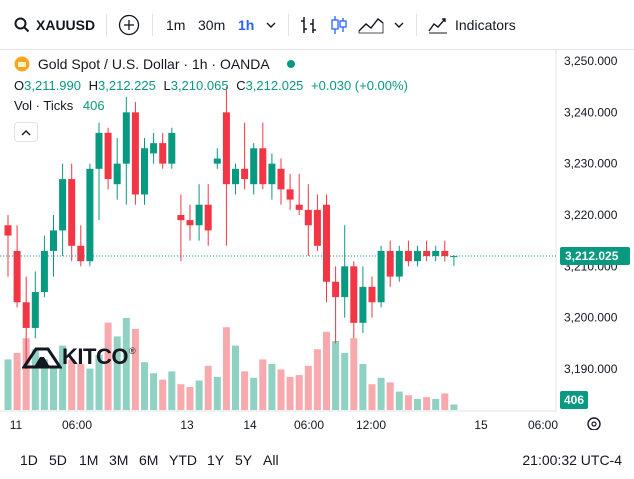  I want to click on interval-30m: 30m, so click(212, 25).